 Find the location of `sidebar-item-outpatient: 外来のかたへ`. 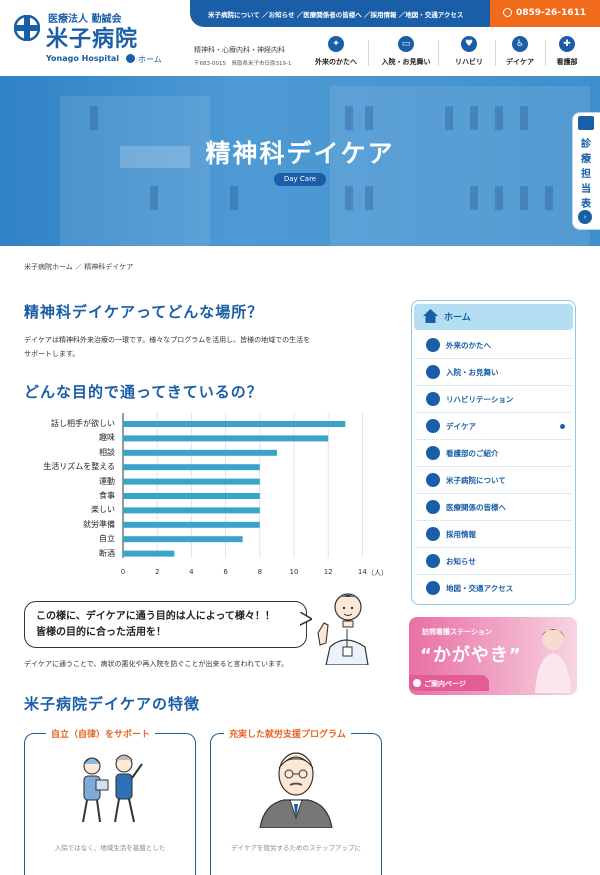

sidebar-item-outpatient: 外来のかたへ is located at coordinates (493, 345).